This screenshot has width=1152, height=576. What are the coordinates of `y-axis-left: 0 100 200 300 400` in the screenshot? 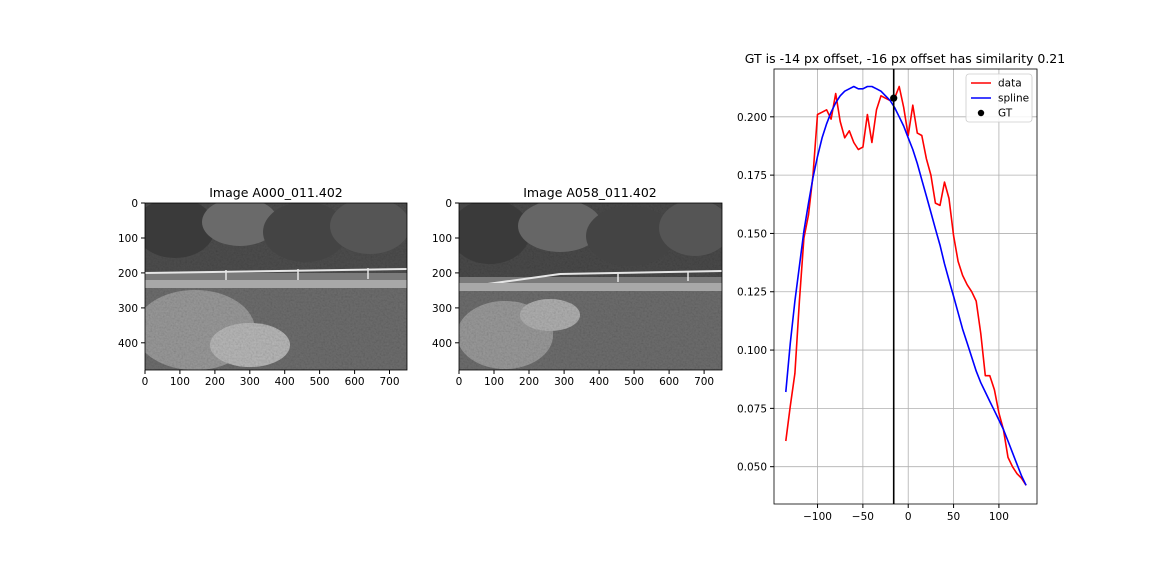 It's located at (131, 274).